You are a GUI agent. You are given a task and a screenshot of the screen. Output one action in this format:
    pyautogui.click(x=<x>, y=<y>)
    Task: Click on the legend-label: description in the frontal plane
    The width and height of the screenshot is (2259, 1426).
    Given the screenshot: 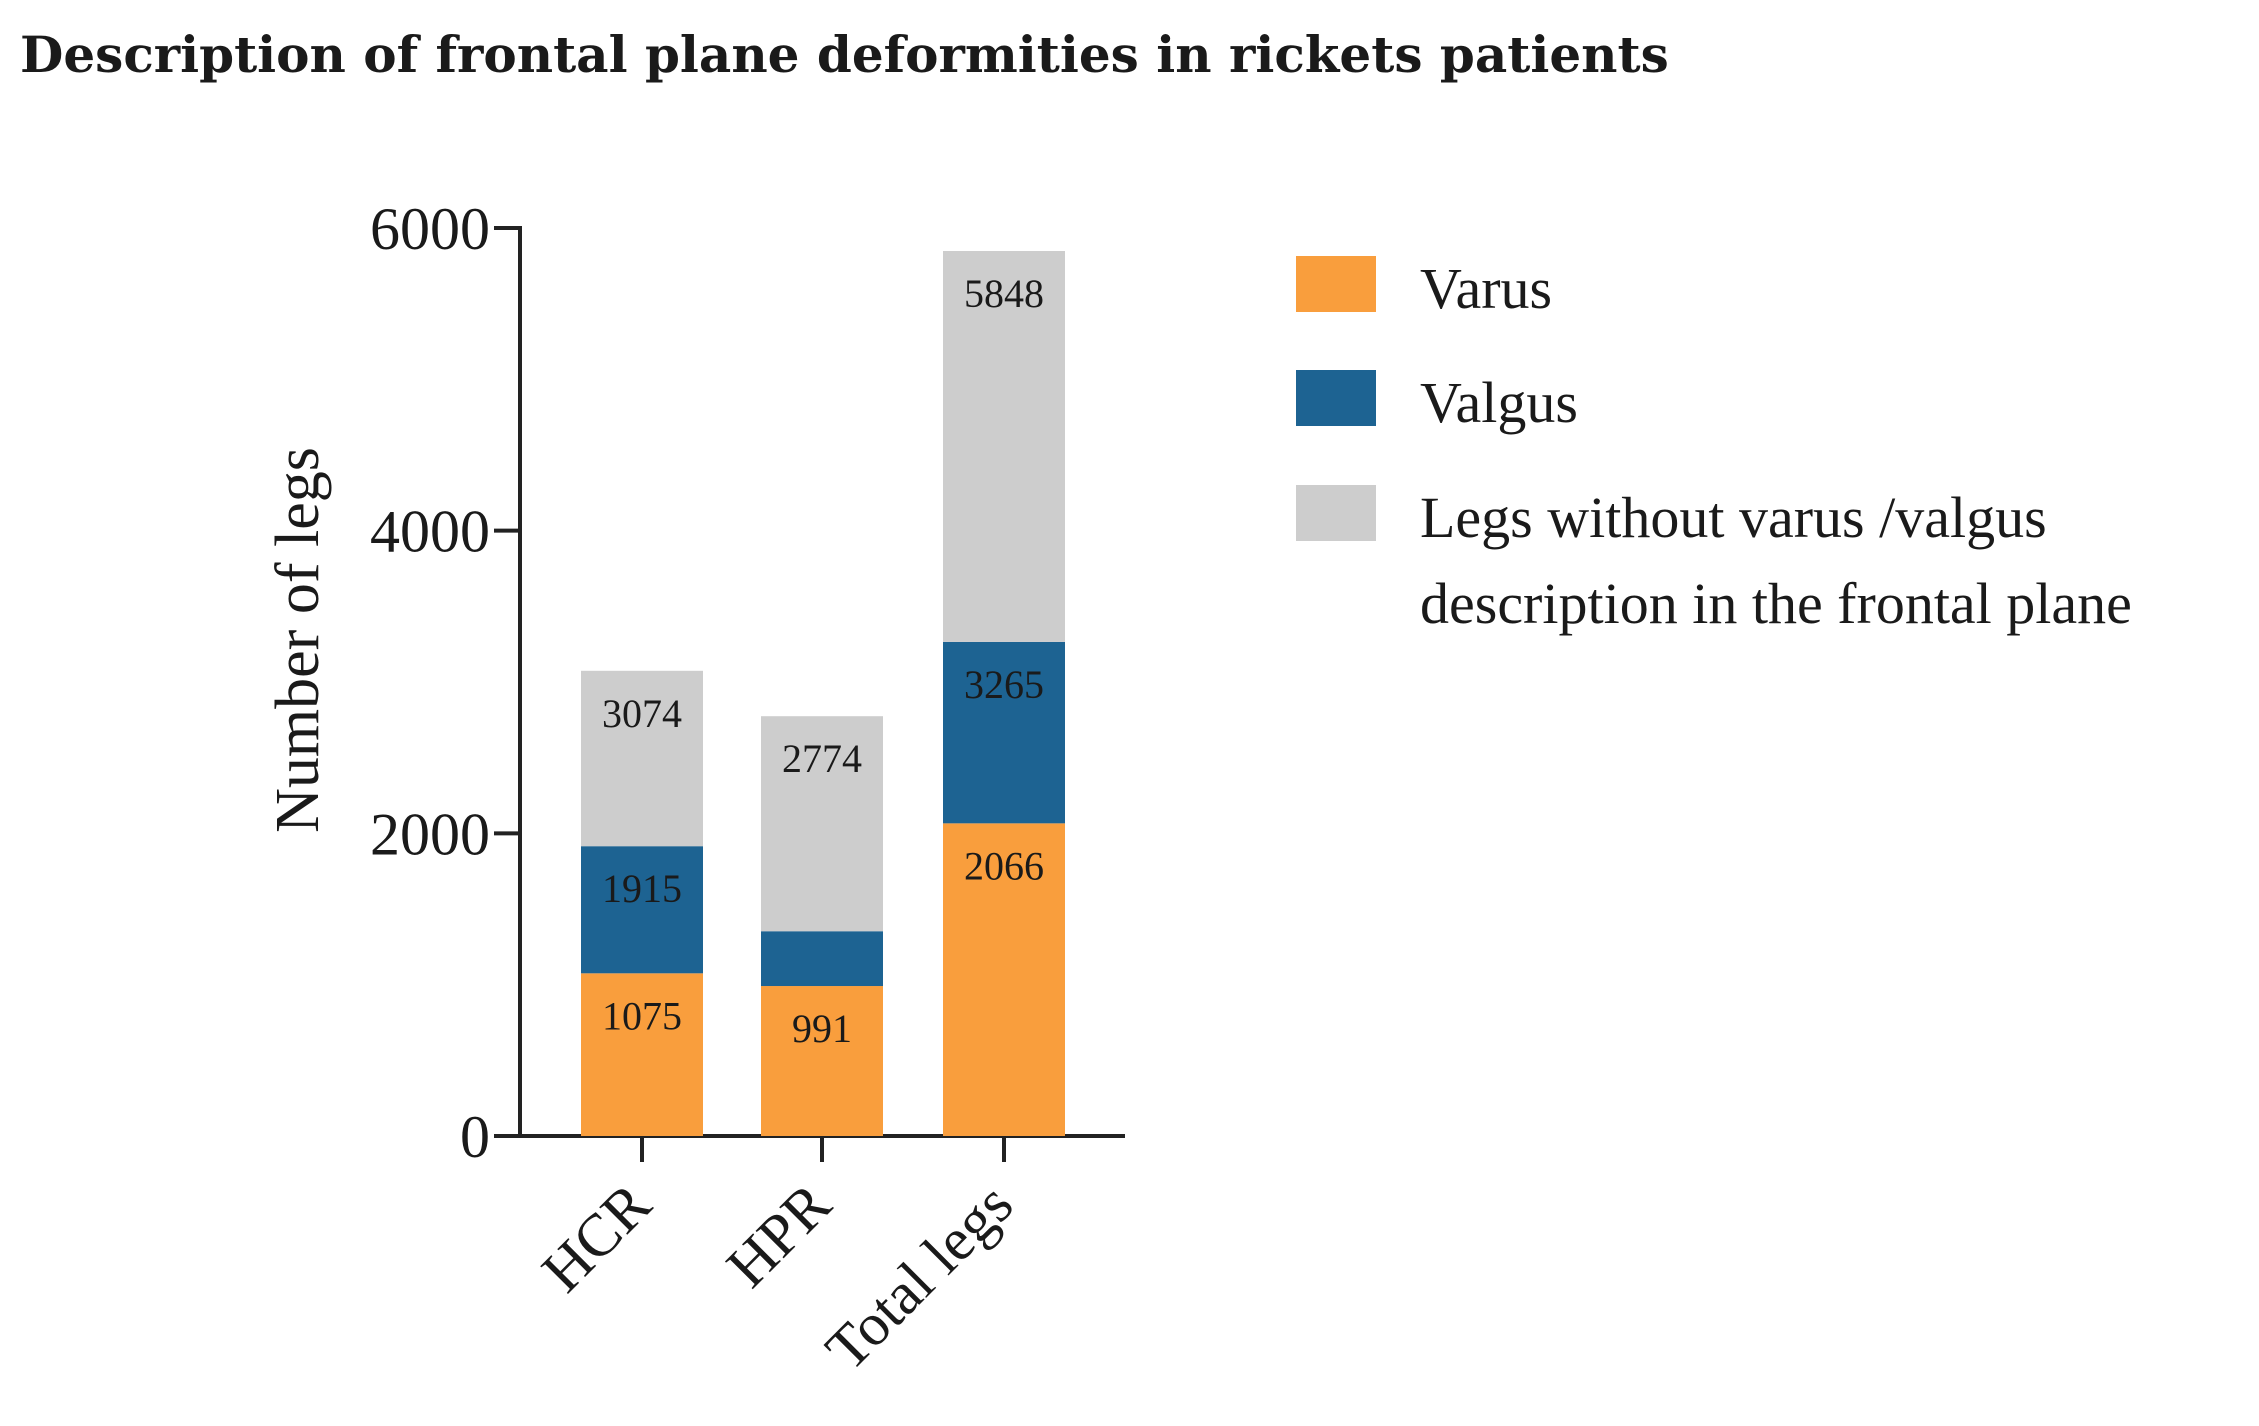 What is the action you would take?
    pyautogui.click(x=1776, y=603)
    